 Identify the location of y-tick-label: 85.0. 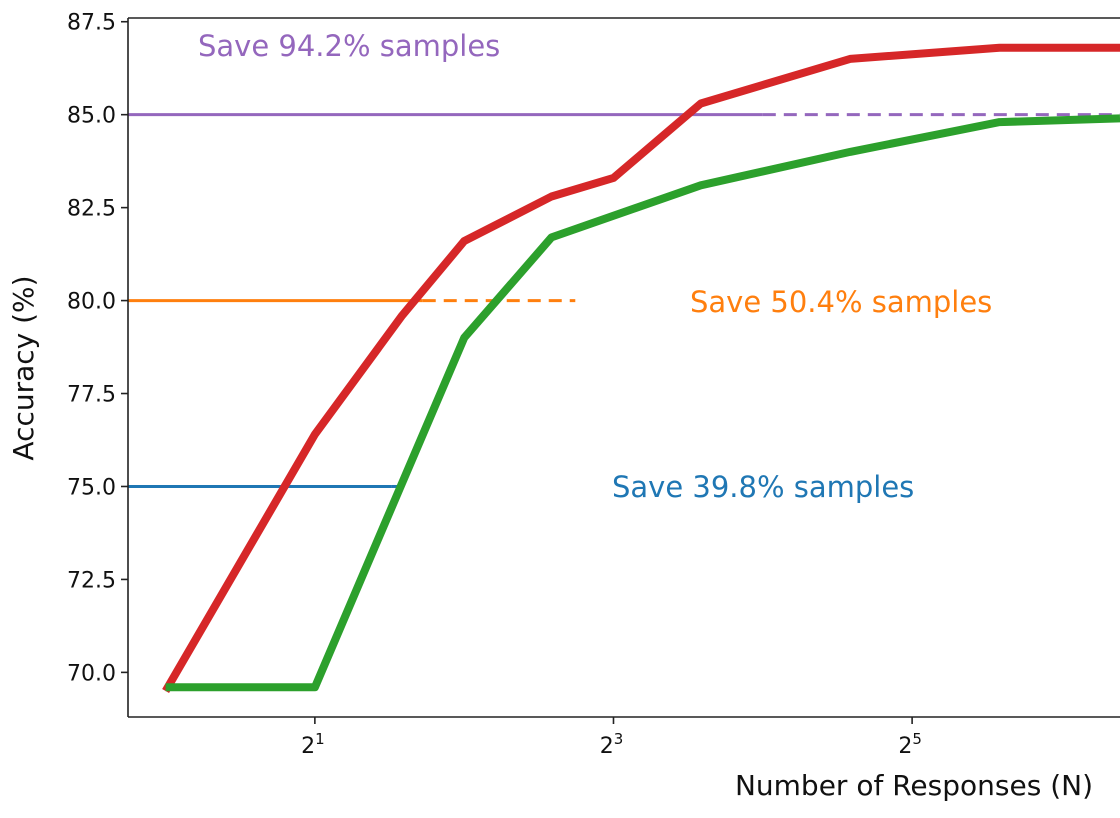
(91, 116).